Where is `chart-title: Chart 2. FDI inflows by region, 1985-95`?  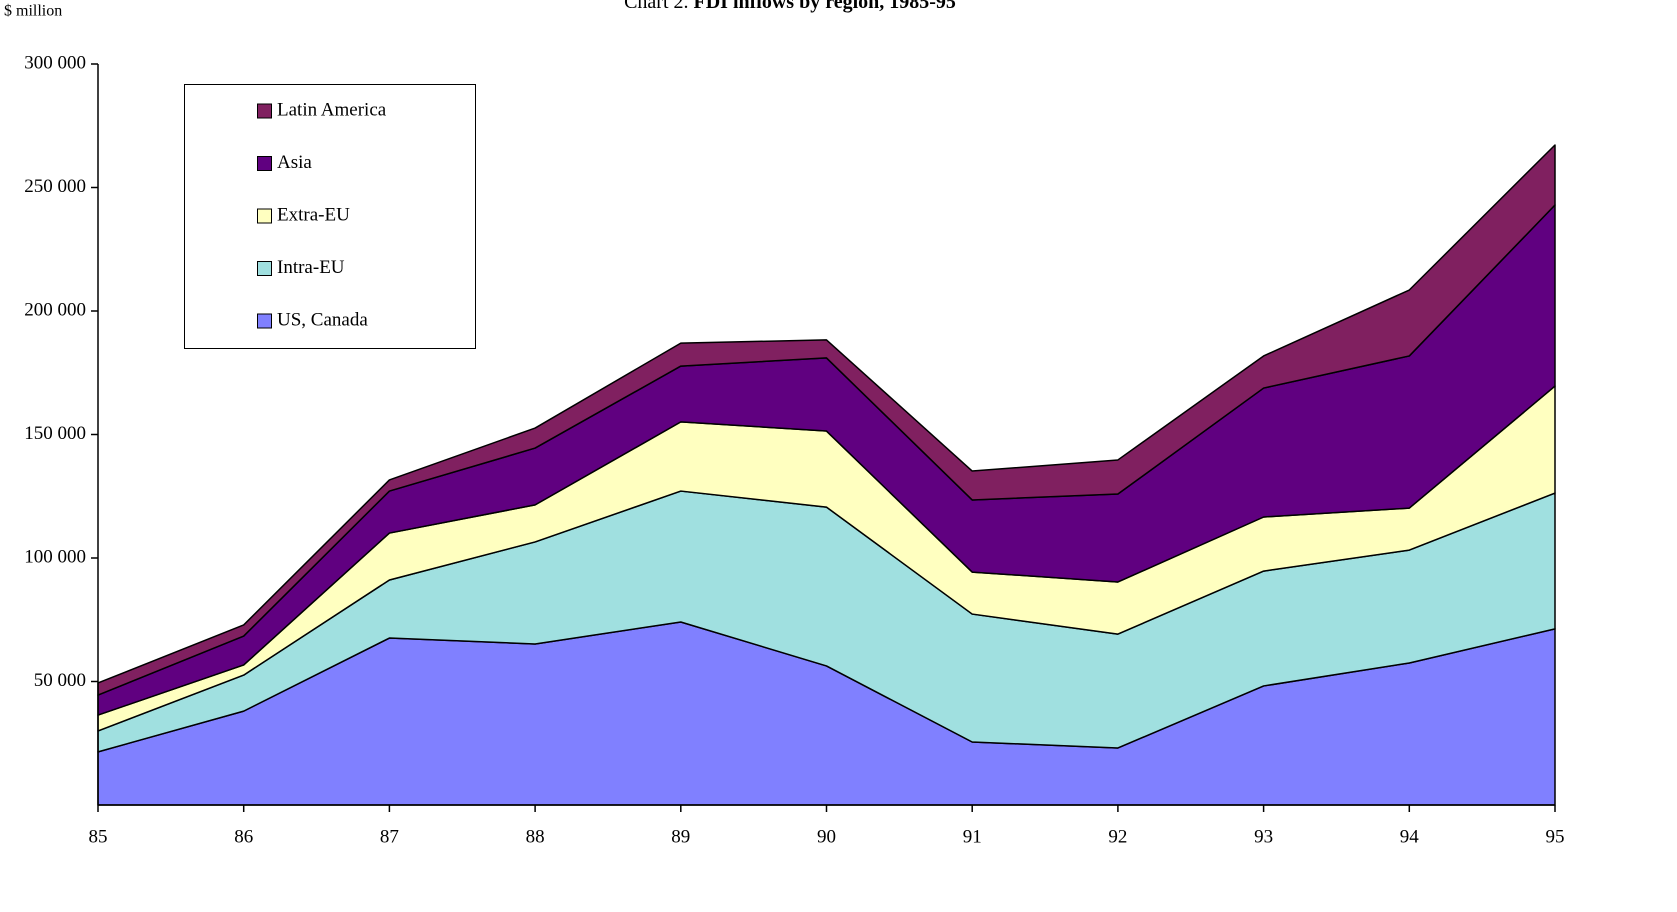 chart-title: Chart 2. FDI inflows by region, 1985-95 is located at coordinates (790, 6).